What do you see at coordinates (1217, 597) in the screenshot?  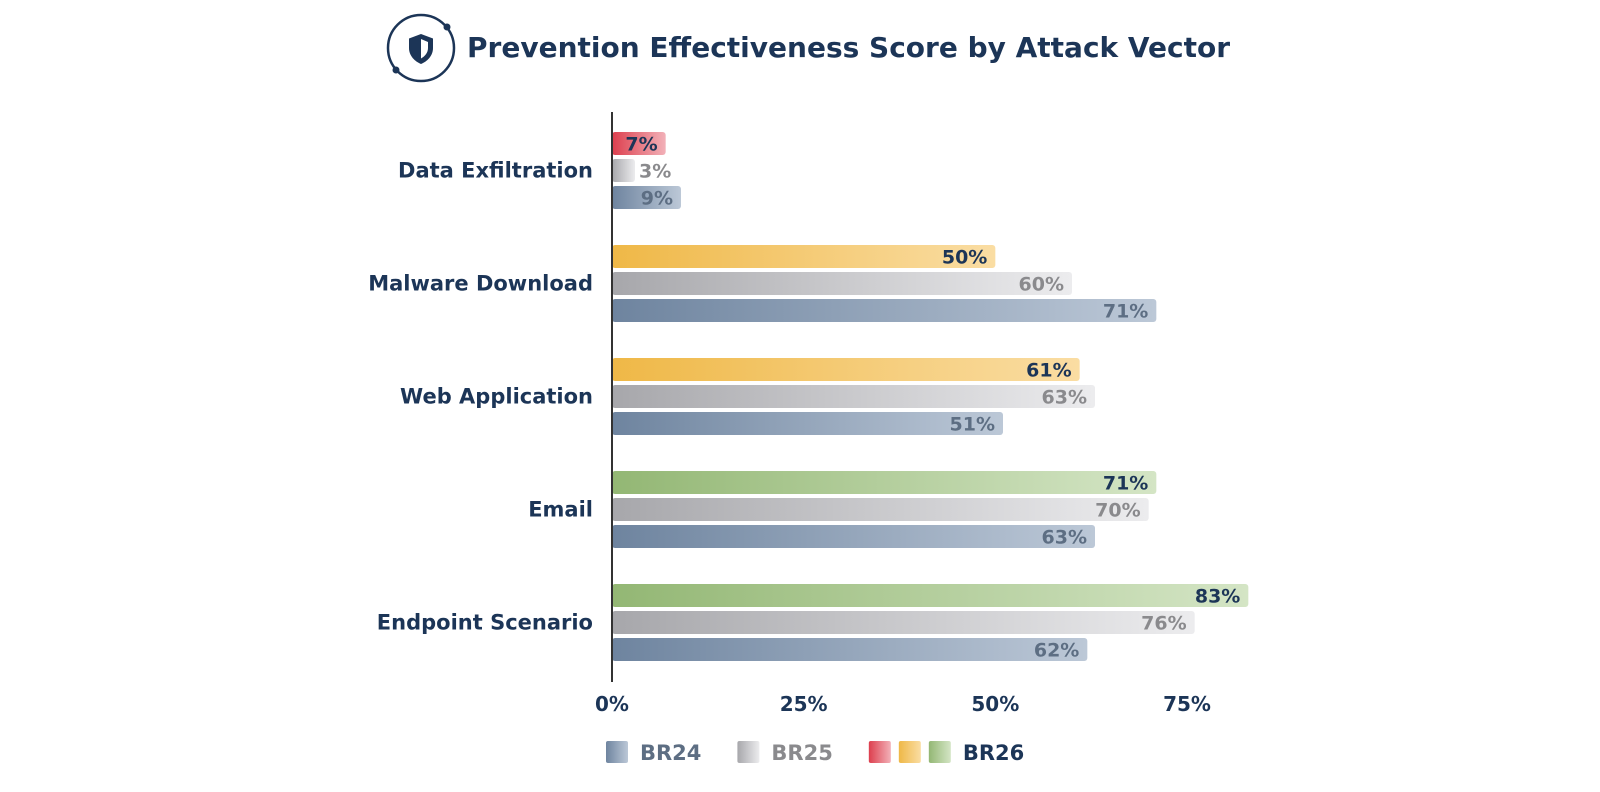 I see `bar-value-label: 83%` at bounding box center [1217, 597].